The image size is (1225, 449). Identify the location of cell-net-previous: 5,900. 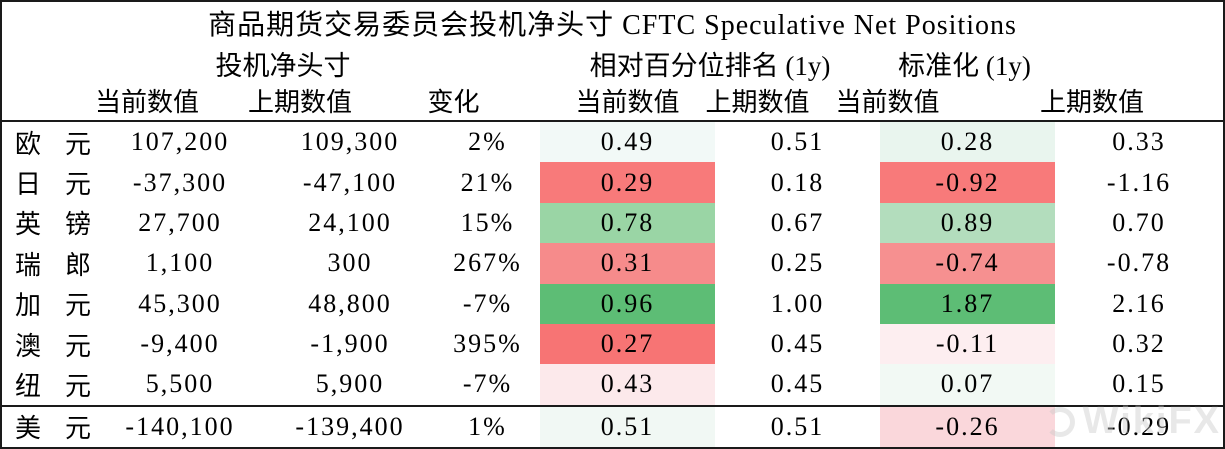
(350, 384).